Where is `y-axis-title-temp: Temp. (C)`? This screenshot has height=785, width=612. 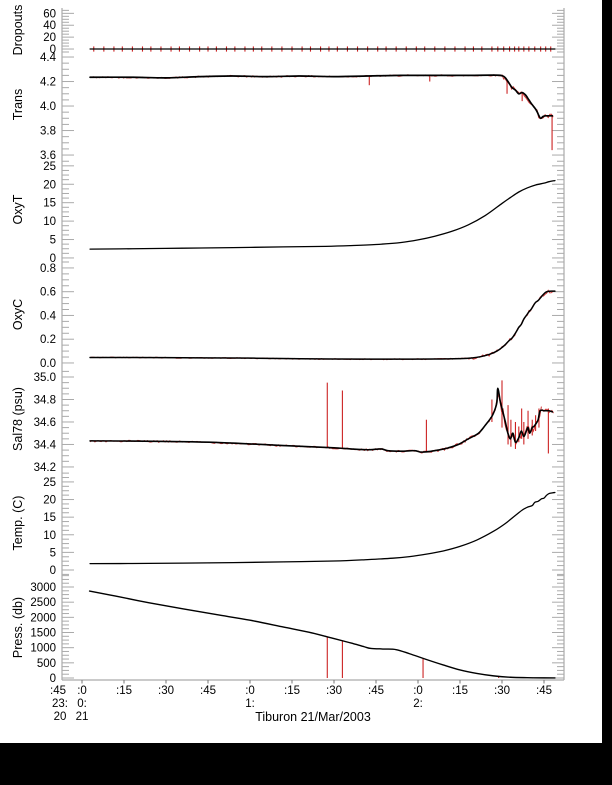 y-axis-title-temp: Temp. (C) is located at coordinates (18, 523).